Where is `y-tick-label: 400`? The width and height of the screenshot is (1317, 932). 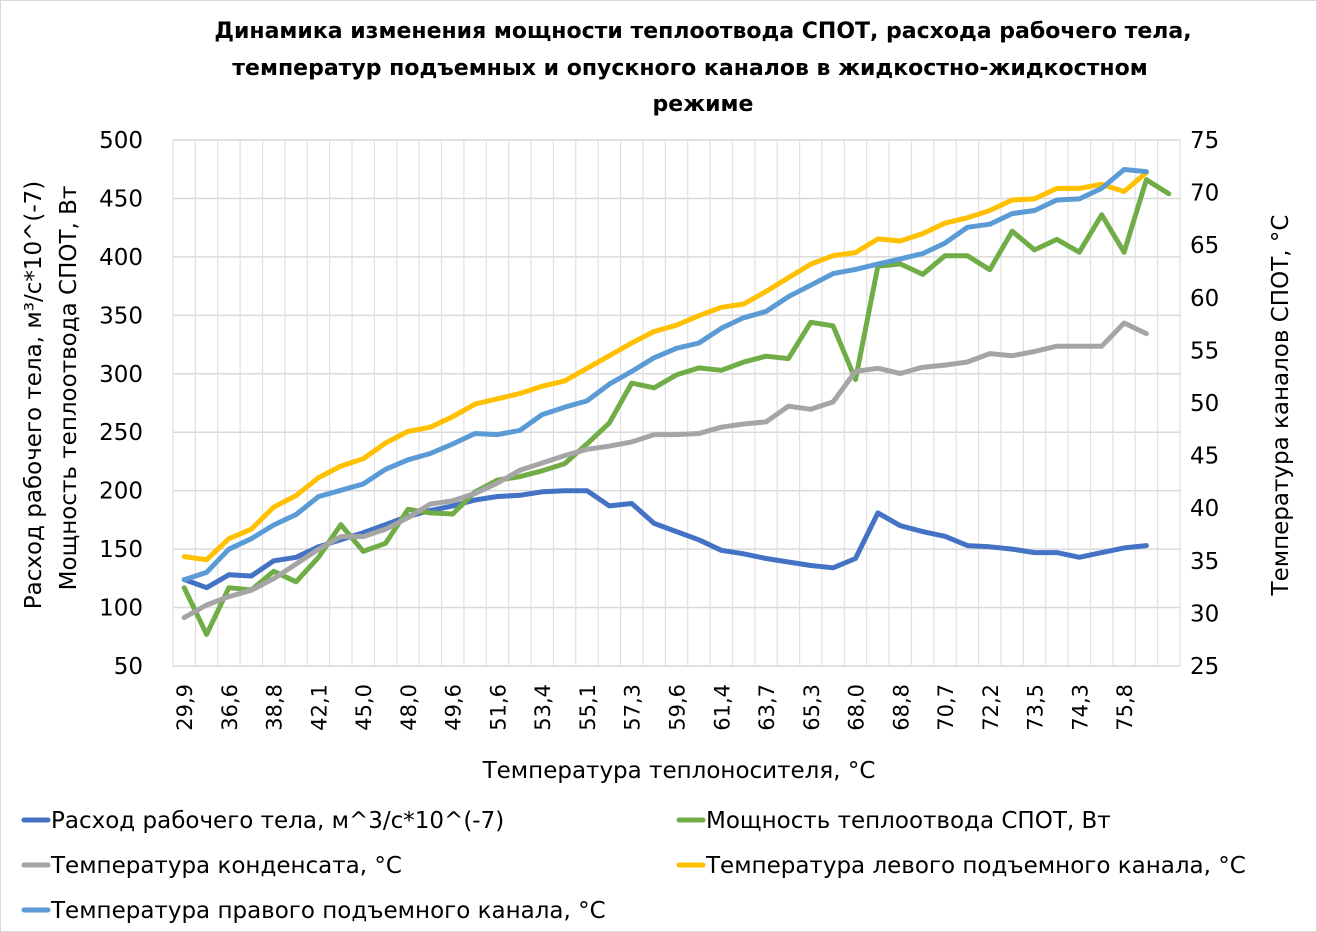 y-tick-label: 400 is located at coordinates (121, 258).